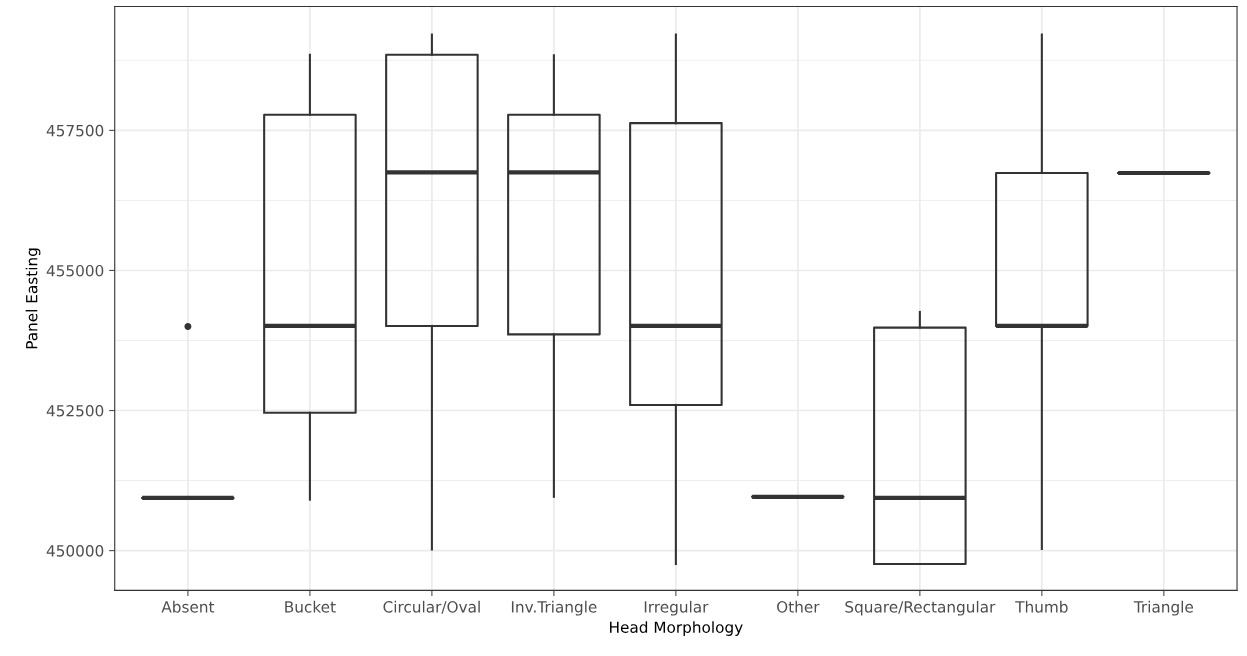 The height and width of the screenshot is (656, 1247). Describe the element at coordinates (33, 298) in the screenshot. I see `y-axis-title: Panel Easting` at that location.